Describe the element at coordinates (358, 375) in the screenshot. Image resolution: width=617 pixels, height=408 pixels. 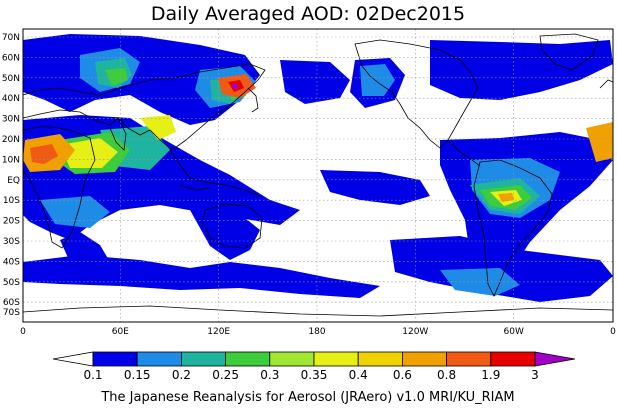
I see `colorbar-tick-label: 0.4` at that location.